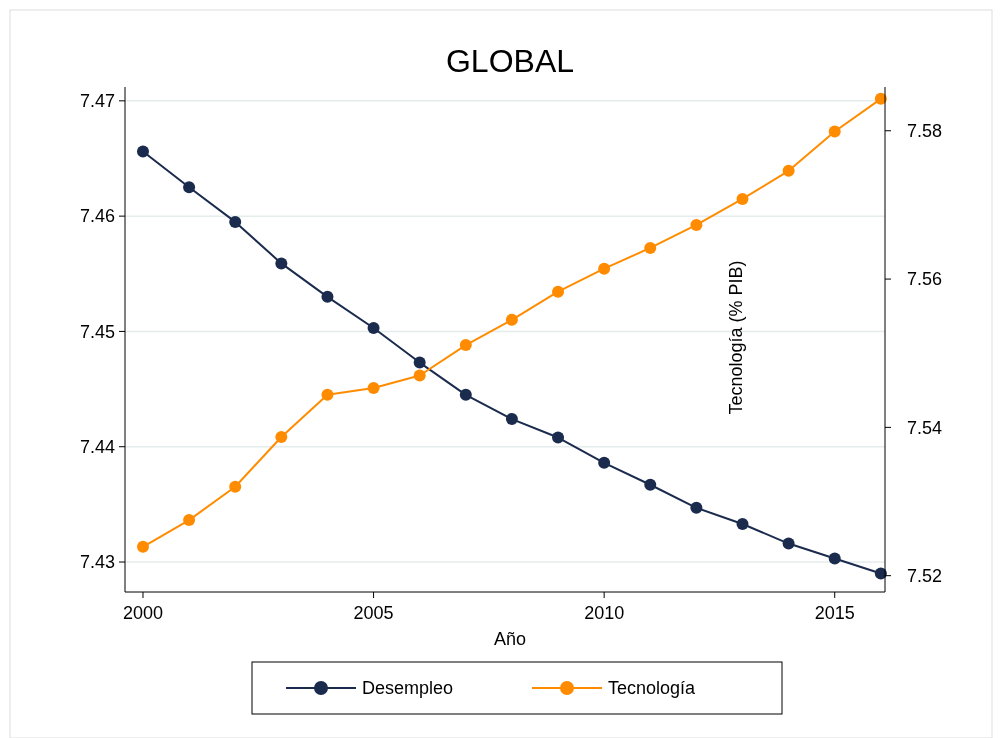  What do you see at coordinates (97, 562) in the screenshot?
I see `y-tick-label: 7.43` at bounding box center [97, 562].